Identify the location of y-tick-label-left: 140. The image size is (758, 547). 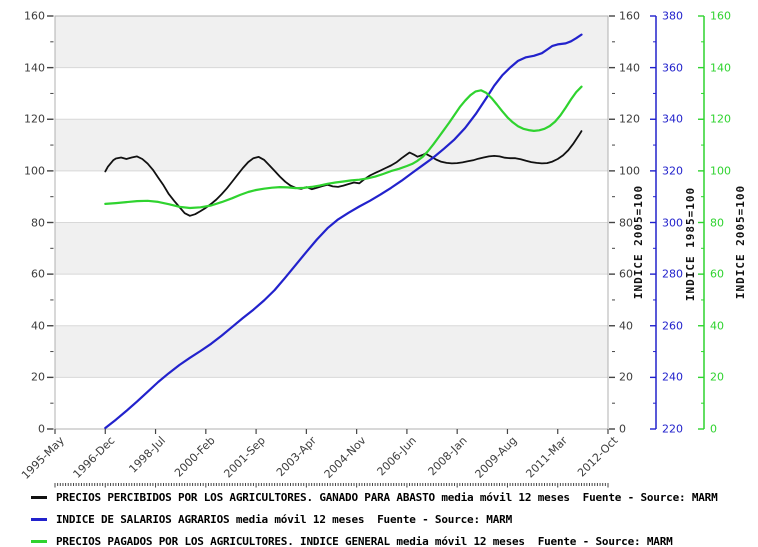
(34, 68).